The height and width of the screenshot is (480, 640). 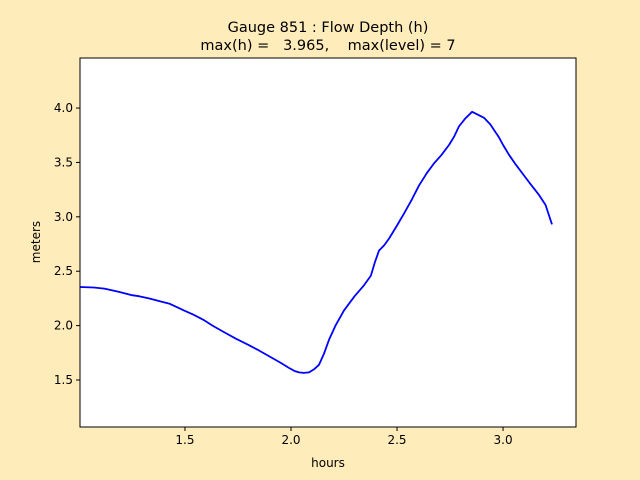 I want to click on chart-title-line1: Gauge 851 : Flow Depth (h), so click(x=328, y=28).